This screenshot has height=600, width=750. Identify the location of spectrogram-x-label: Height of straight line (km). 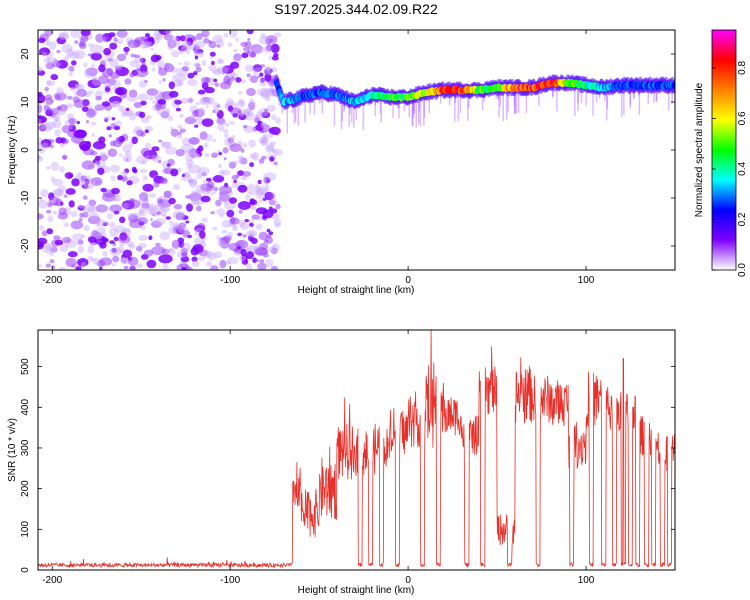
(356, 290).